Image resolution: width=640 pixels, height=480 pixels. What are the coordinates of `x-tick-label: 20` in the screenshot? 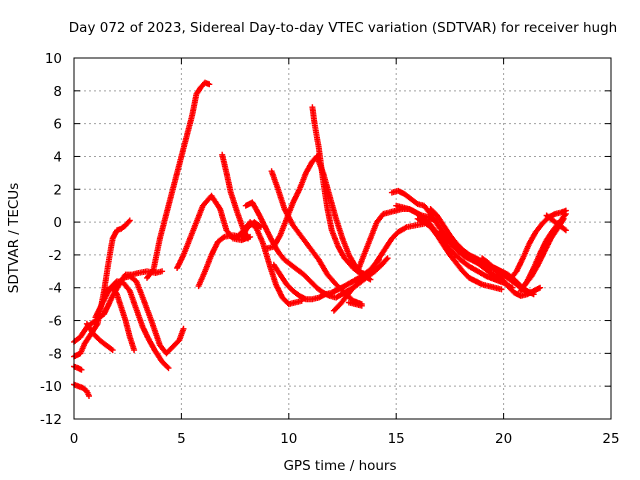 It's located at (503, 439).